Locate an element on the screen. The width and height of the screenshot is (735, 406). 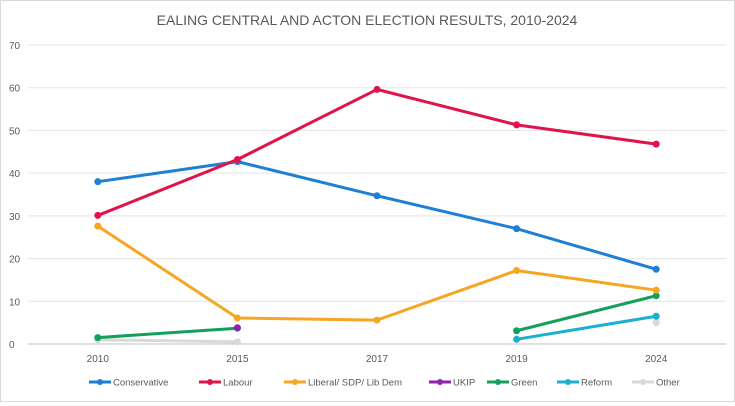
legend-item: UKIP is located at coordinates (452, 383).